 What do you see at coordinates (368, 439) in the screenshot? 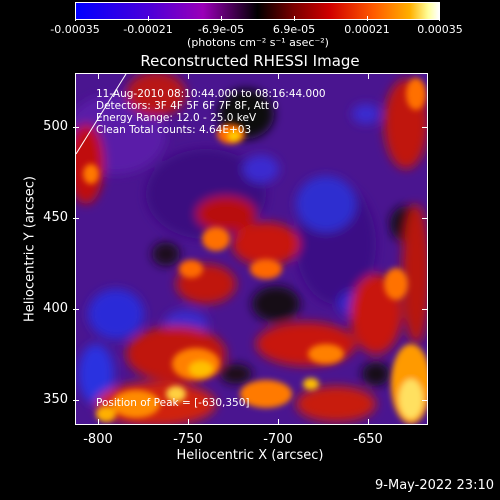
I see `x-tick-label: -650` at bounding box center [368, 439].